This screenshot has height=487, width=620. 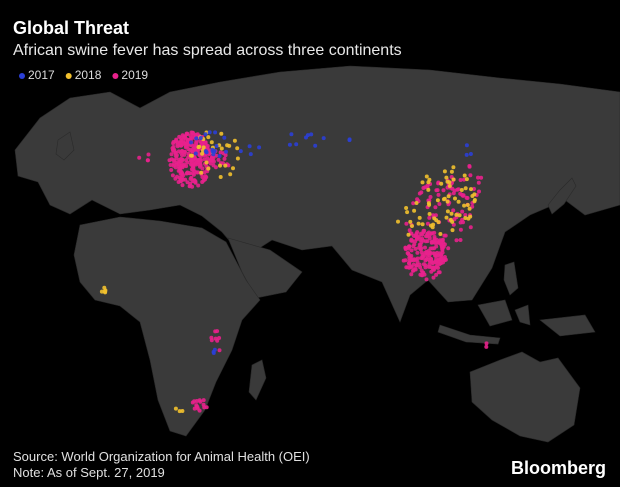 I want to click on japan, so click(x=562, y=196).